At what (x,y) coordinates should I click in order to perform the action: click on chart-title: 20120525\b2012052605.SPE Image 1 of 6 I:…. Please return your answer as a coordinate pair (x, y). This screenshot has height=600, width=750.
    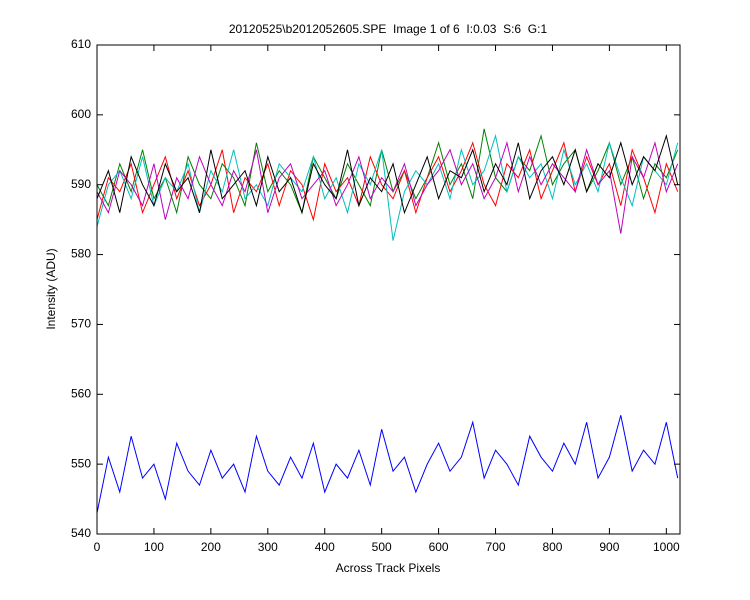
    Looking at the image, I should click on (388, 29).